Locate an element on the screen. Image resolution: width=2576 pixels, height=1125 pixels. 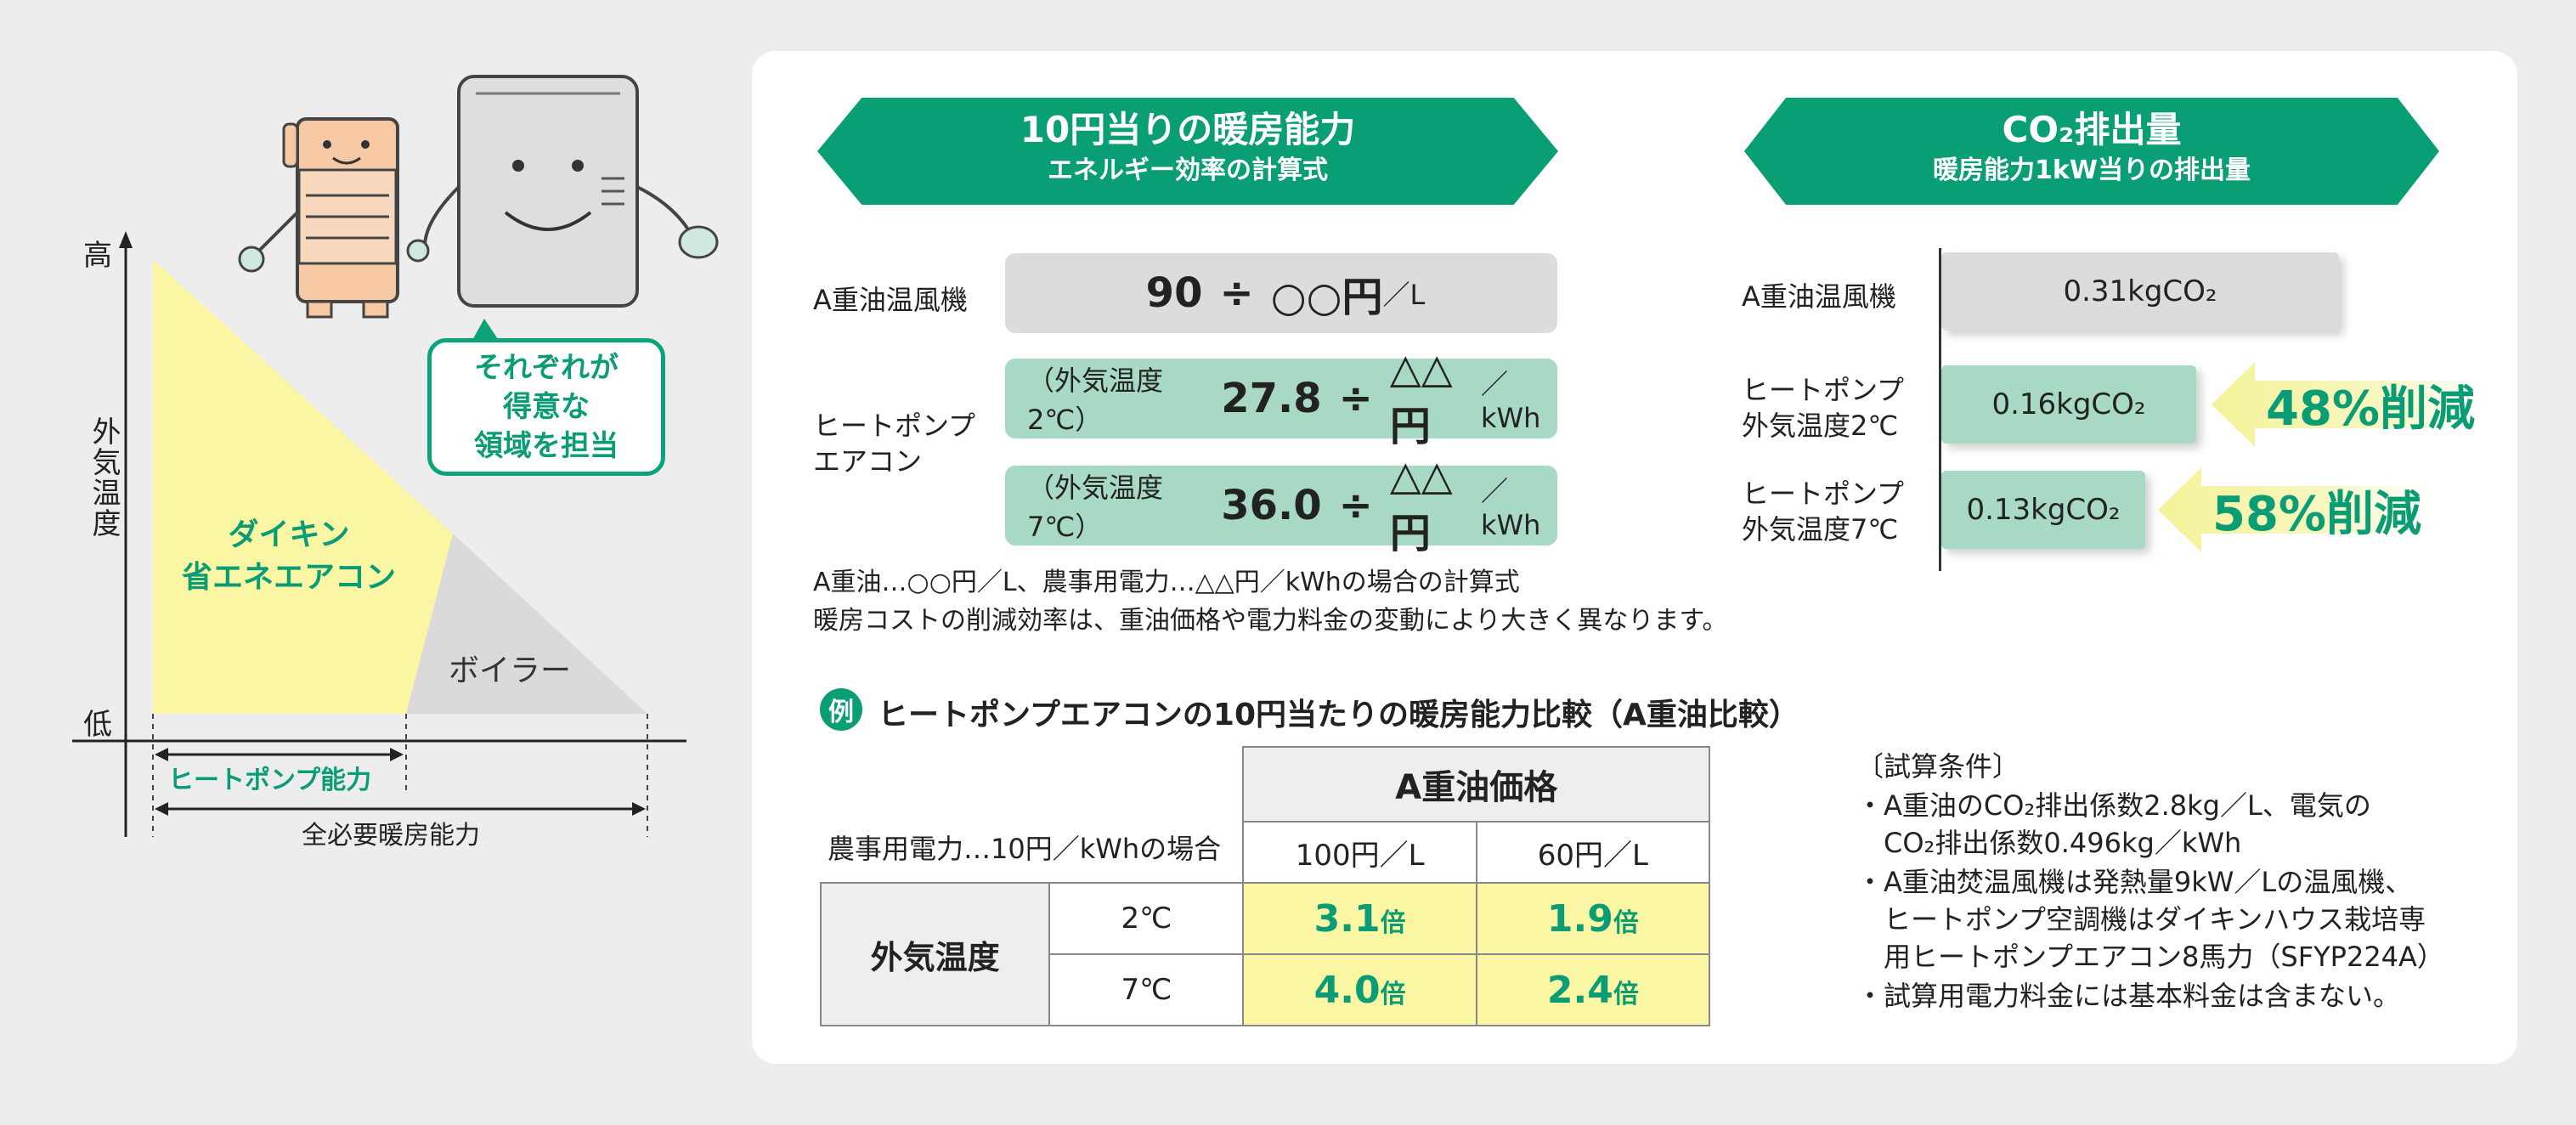
table-cell: 3.1倍 is located at coordinates (1360, 918).